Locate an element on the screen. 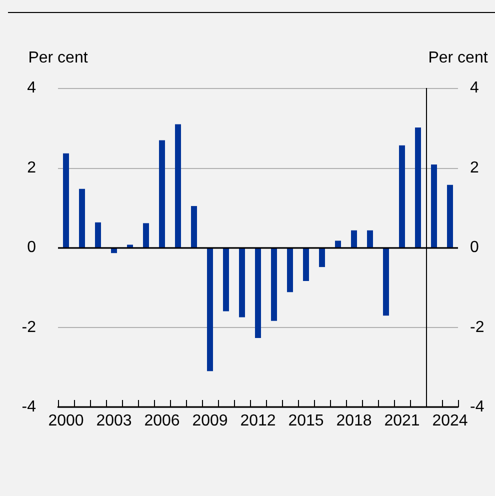 This screenshot has height=496, width=495. x-tick-label: 2012 is located at coordinates (258, 421).